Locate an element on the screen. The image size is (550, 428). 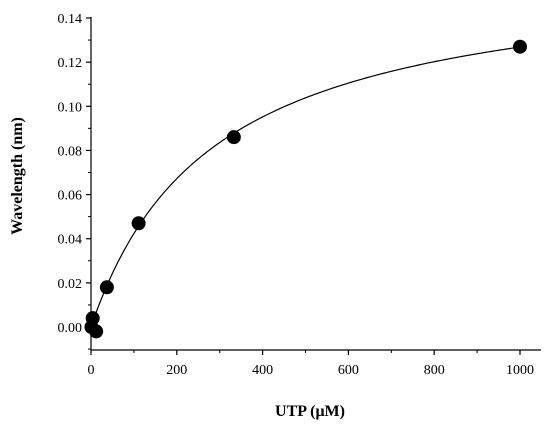
x-axis-title: UTP (μM) is located at coordinates (310, 411).